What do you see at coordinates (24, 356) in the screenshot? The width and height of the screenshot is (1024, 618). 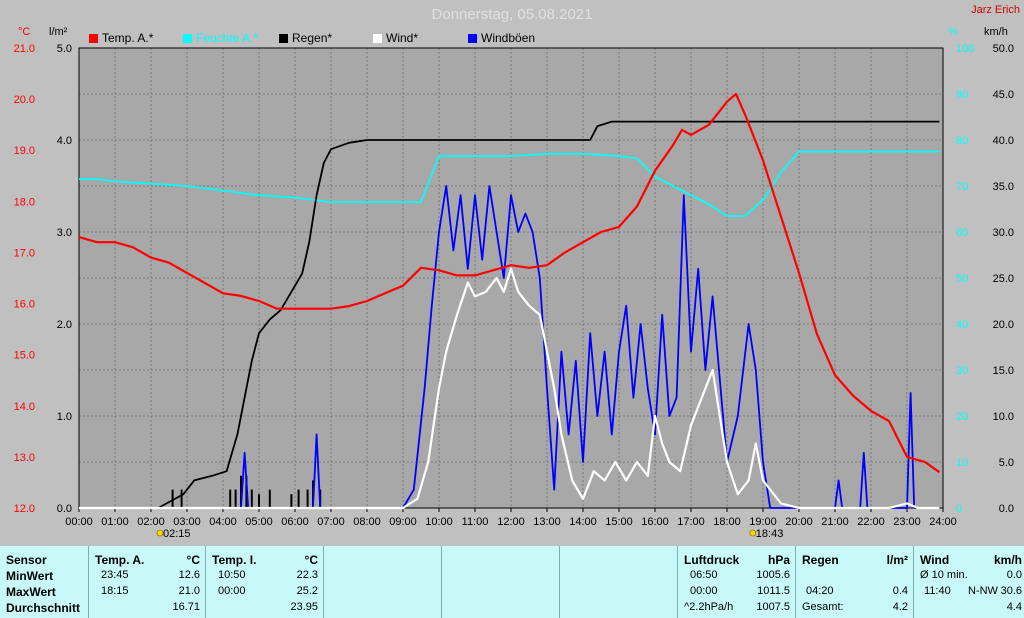 I see `temp-tick-label: 15.0` at bounding box center [24, 356].